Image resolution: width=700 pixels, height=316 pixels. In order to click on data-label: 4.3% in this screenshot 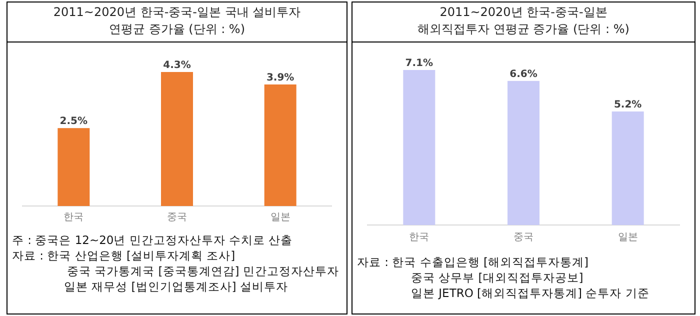, I will do `click(177, 65)`.